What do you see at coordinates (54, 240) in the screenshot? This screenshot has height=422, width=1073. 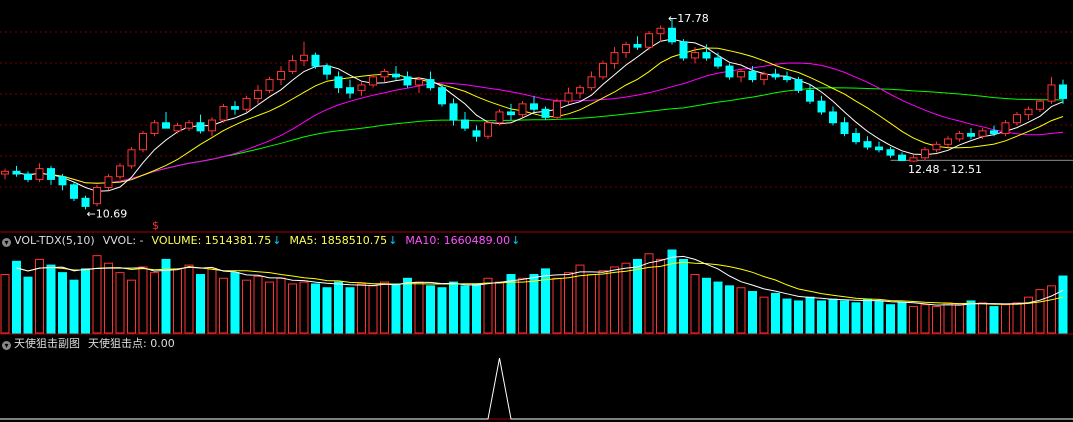 I see `volume-indicator-name: VOL-TDX(5,10)` at bounding box center [54, 240].